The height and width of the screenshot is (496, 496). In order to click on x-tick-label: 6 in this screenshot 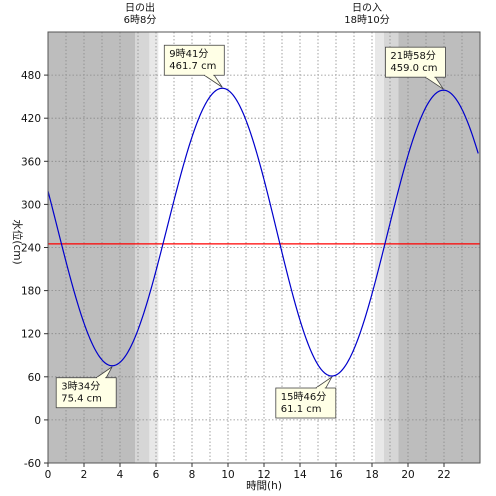, I will do `click(156, 475)`.